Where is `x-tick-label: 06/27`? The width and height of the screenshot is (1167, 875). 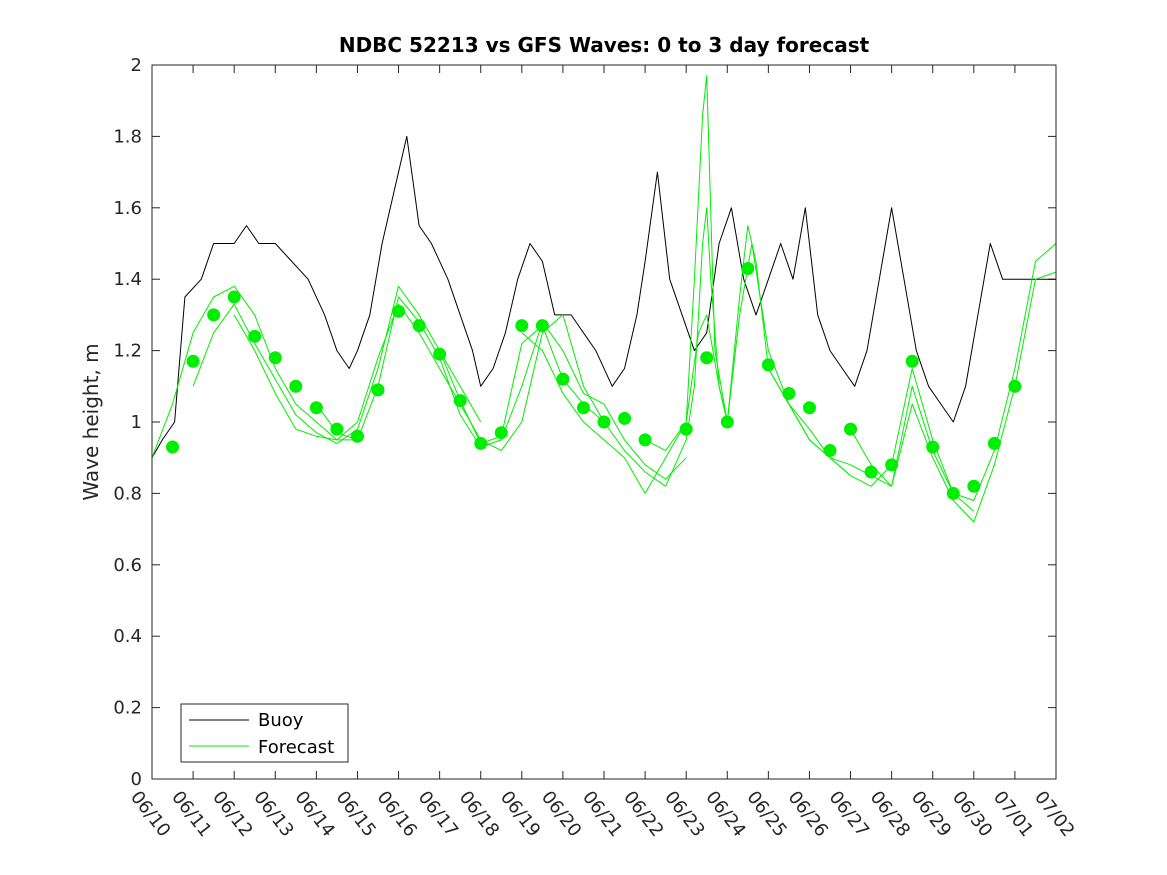 x-tick-label: 06/27 is located at coordinates (849, 814).